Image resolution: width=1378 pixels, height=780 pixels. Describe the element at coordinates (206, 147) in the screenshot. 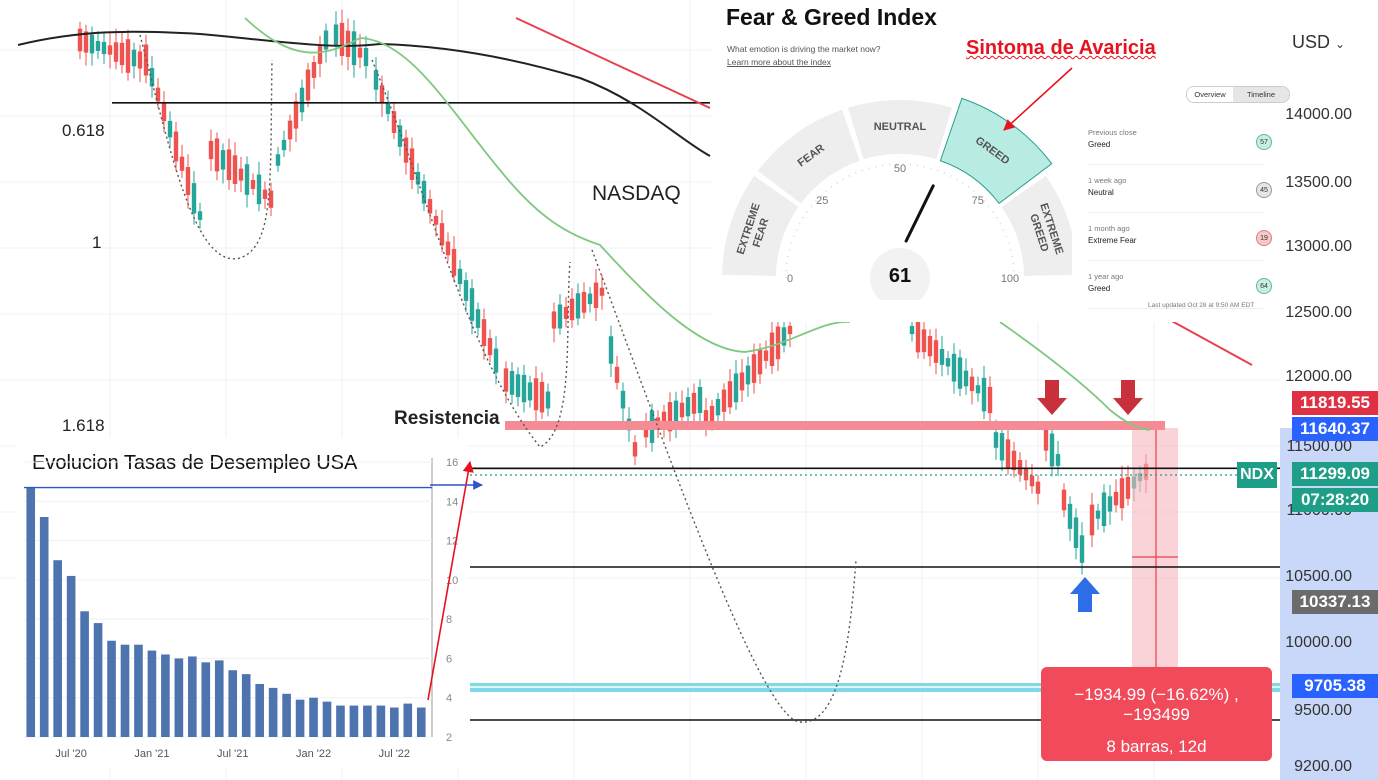

I see `cup-curve` at that location.